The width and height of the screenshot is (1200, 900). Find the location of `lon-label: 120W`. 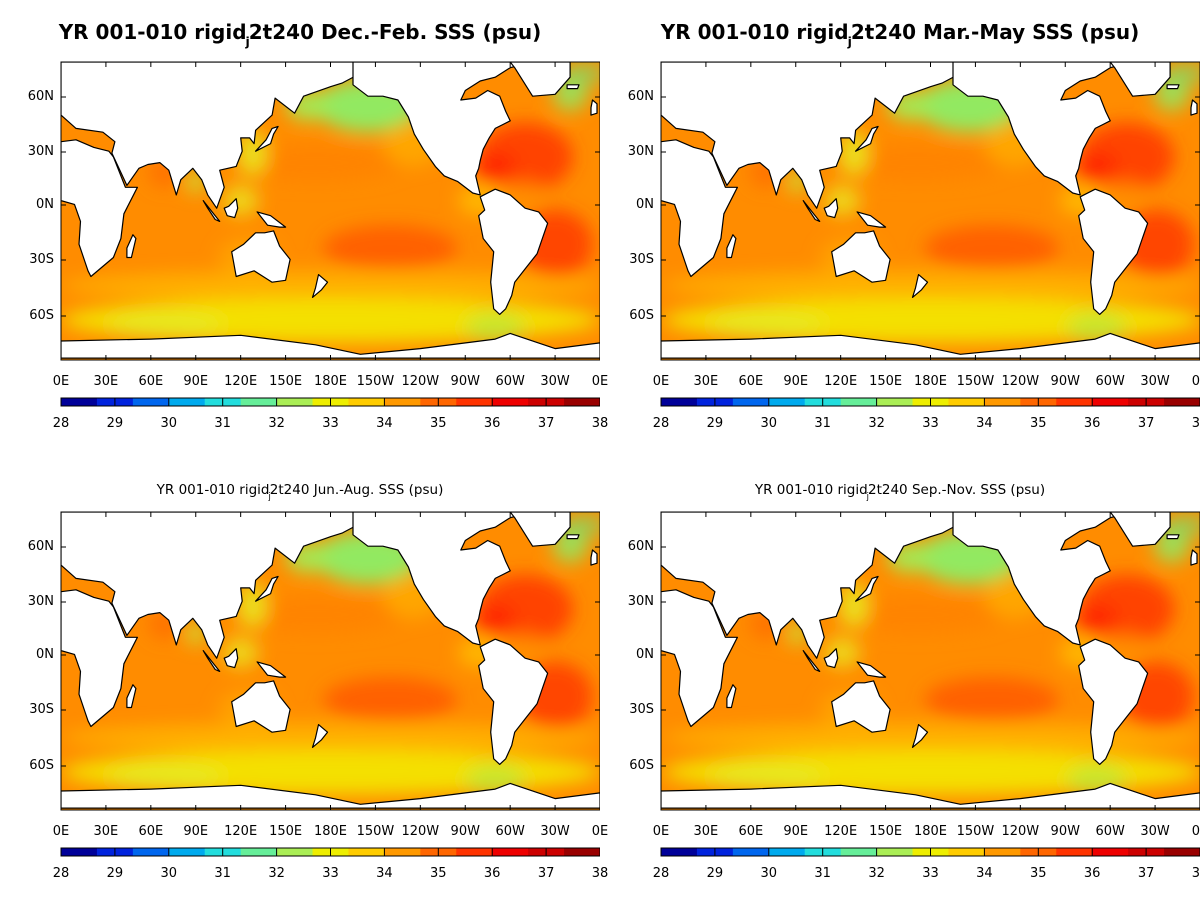

lon-label: 120W is located at coordinates (1020, 831).